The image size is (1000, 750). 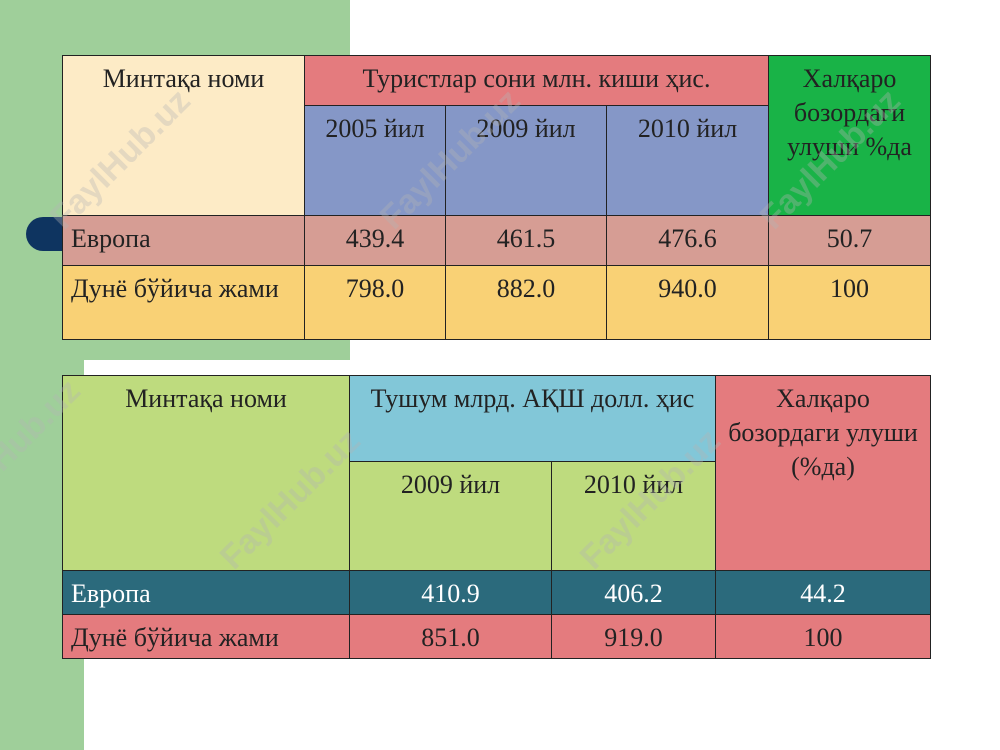 What do you see at coordinates (687, 302) in the screenshot?
I see `cell-2010: 940.0` at bounding box center [687, 302].